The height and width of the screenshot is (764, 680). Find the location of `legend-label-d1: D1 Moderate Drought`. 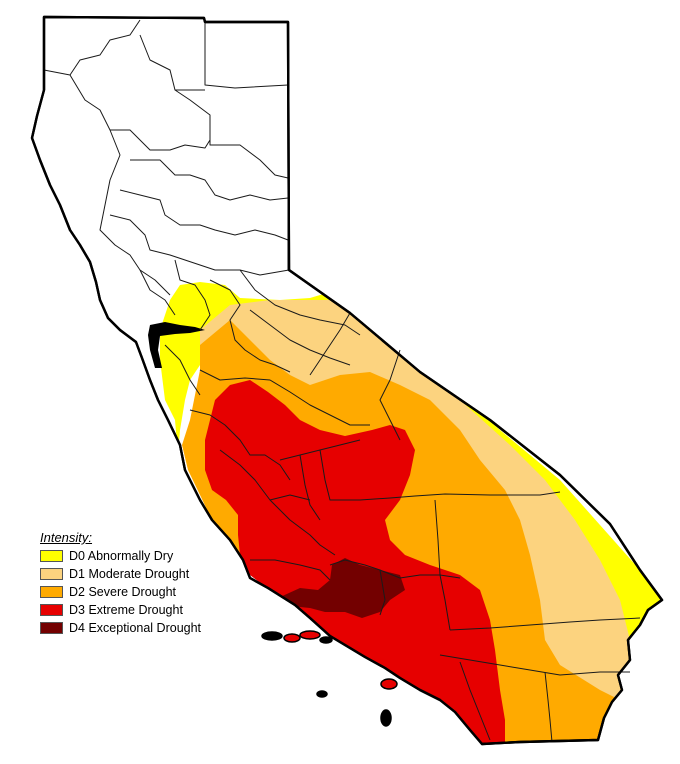

legend-label-d1: D1 Moderate Drought is located at coordinates (129, 574).